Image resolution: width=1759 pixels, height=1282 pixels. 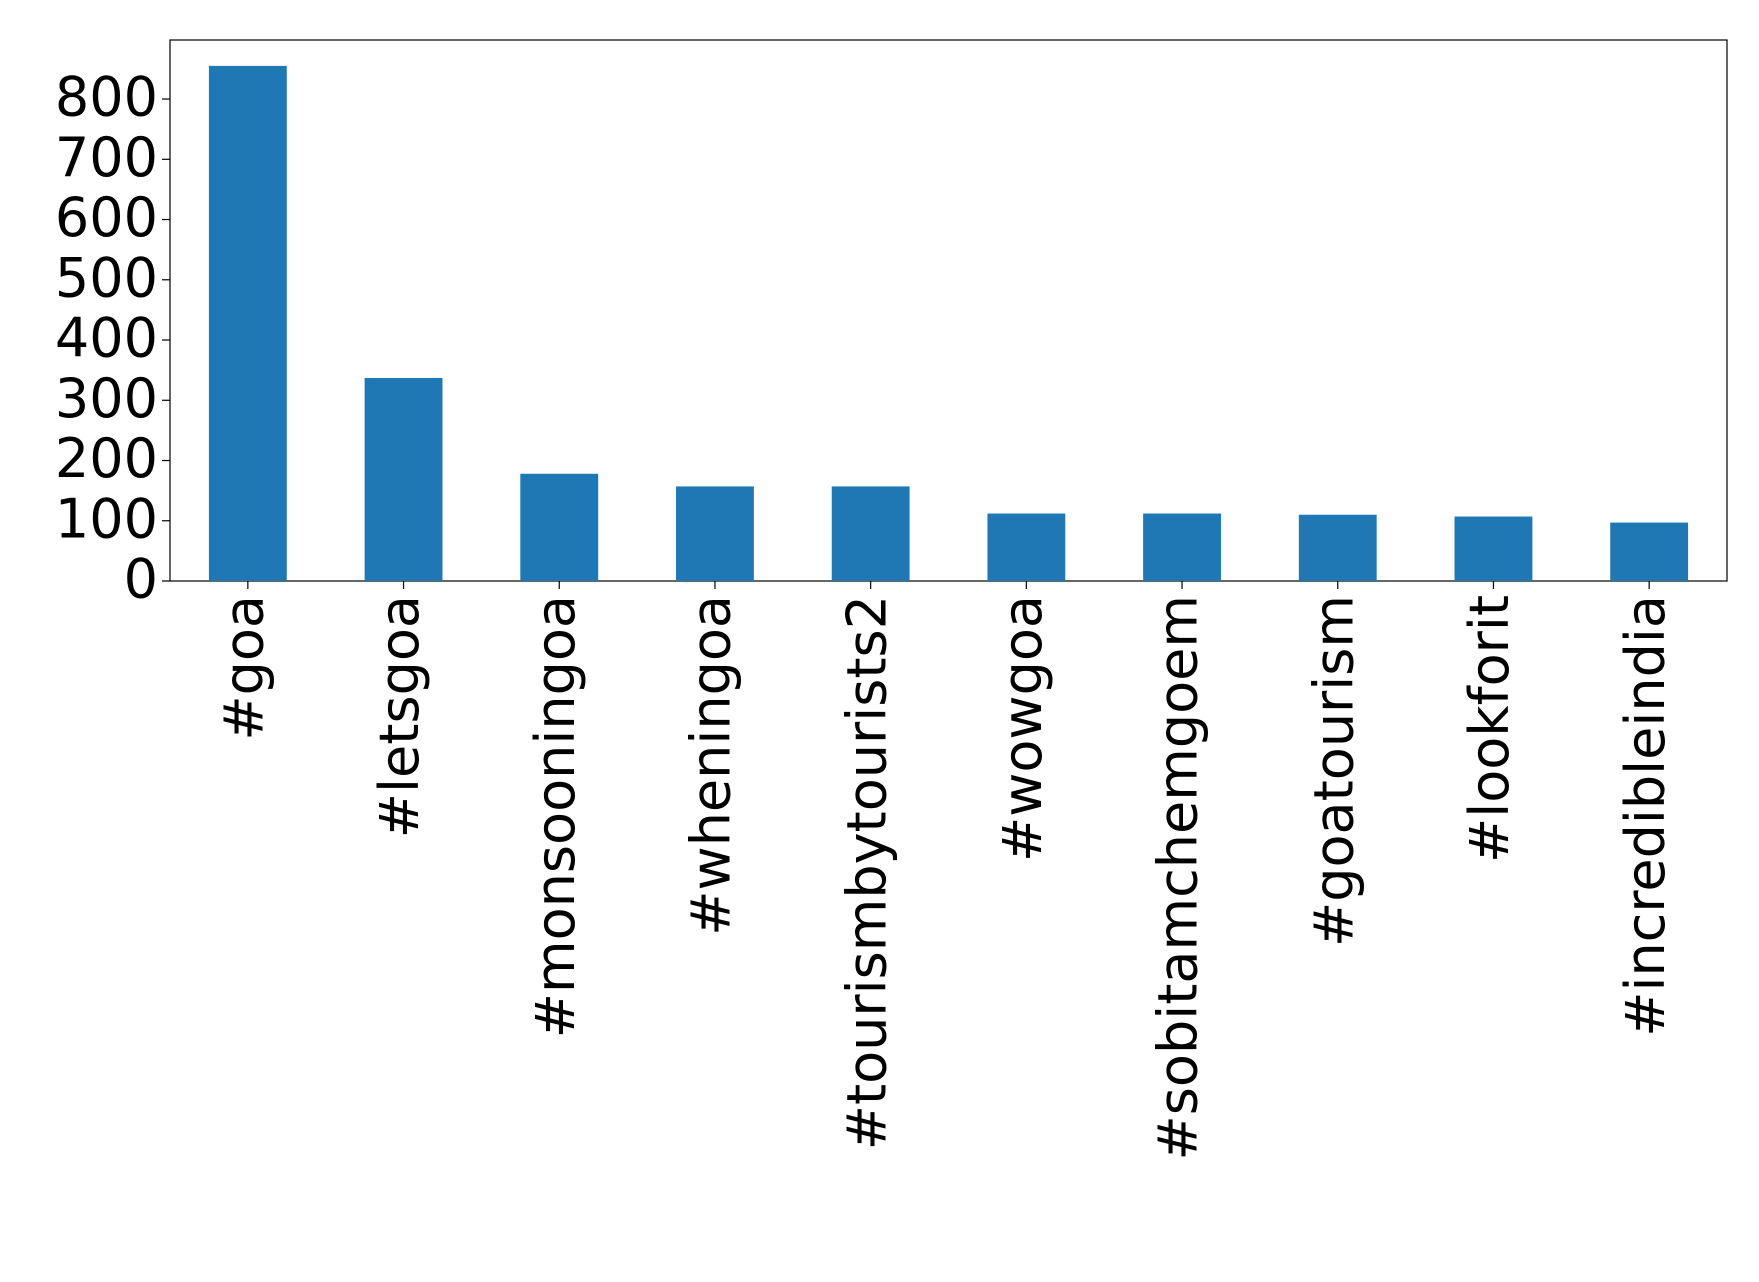 I want to click on y-tick-label: 0, so click(x=141, y=579).